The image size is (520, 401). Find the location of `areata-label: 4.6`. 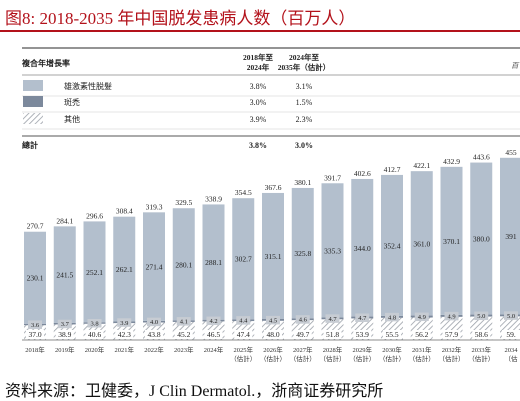

areata-label: 4.6 is located at coordinates (303, 320).